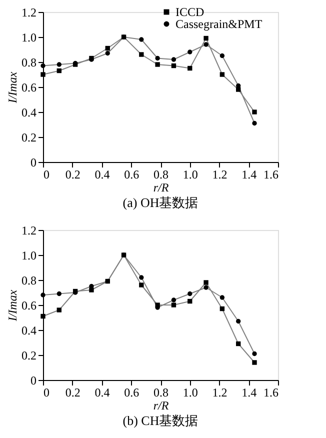 This screenshot has width=326, height=438. Describe the element at coordinates (160, 202) in the screenshot. I see `text: (a) OH基数据` at that location.